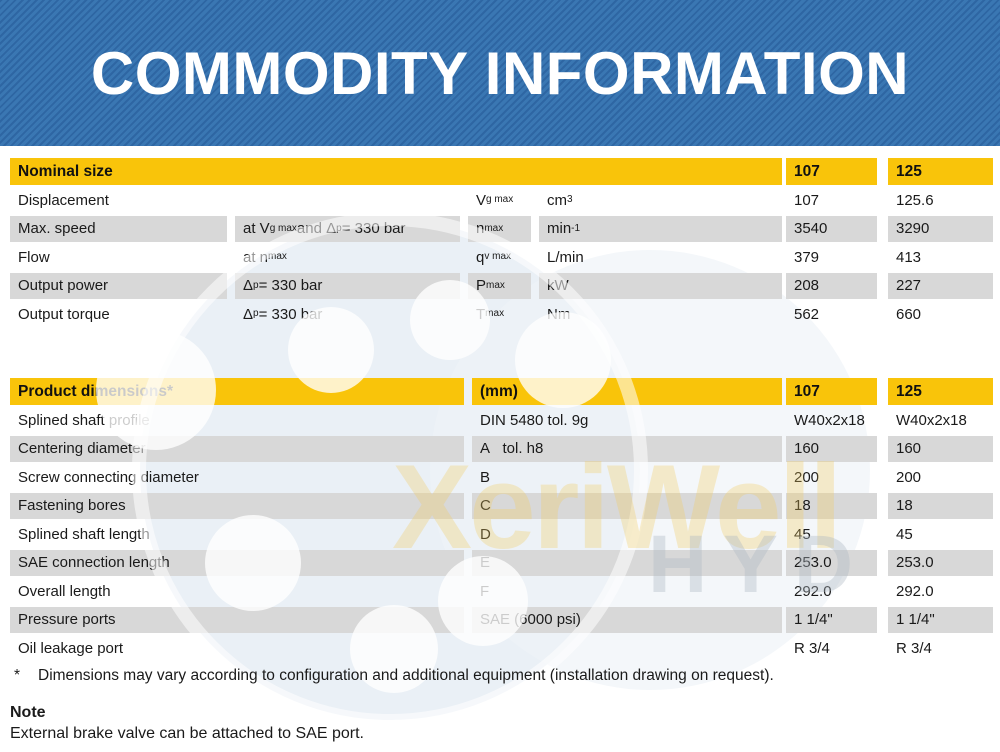 Image resolution: width=1000 pixels, height=752 pixels. I want to click on row-label: Max. speed, so click(118, 228).